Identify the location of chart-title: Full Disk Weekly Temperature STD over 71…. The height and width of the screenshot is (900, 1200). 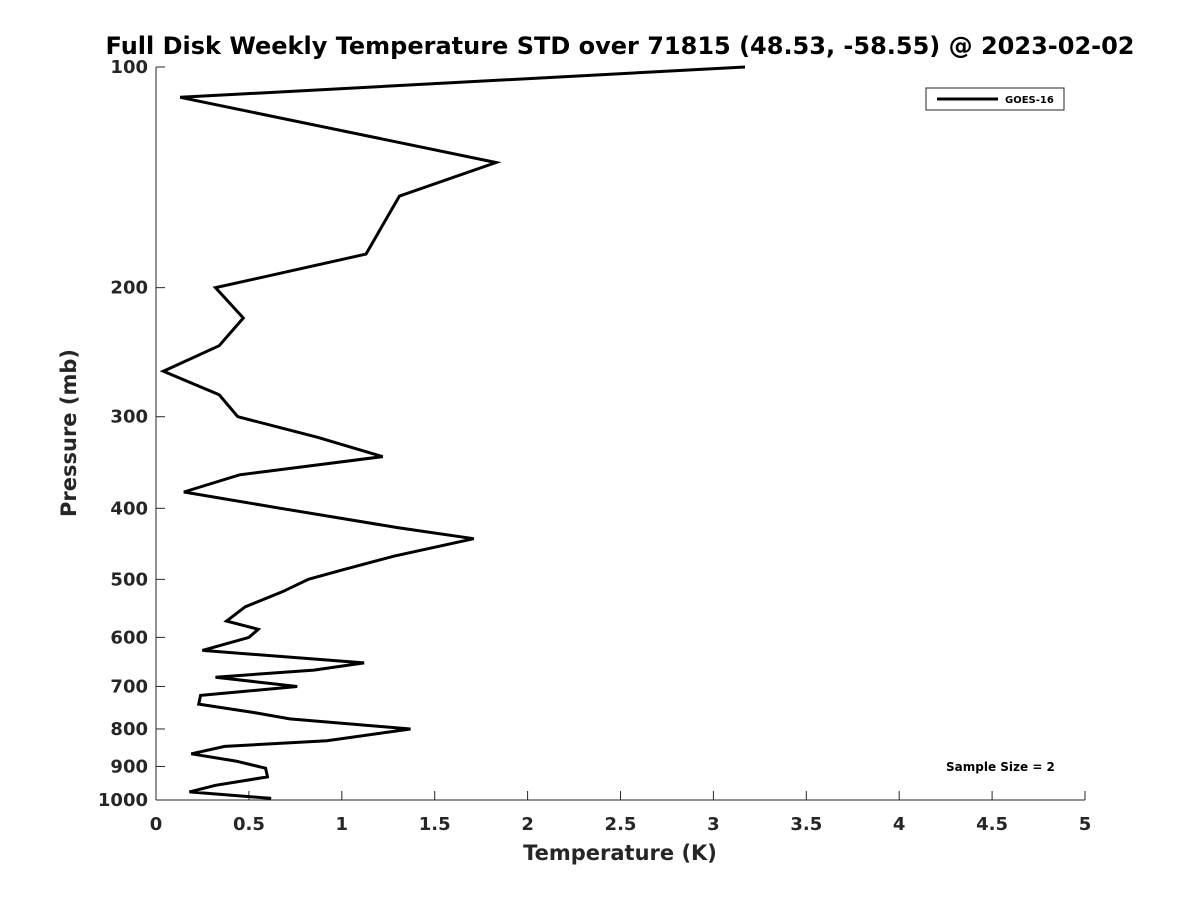
(620, 46).